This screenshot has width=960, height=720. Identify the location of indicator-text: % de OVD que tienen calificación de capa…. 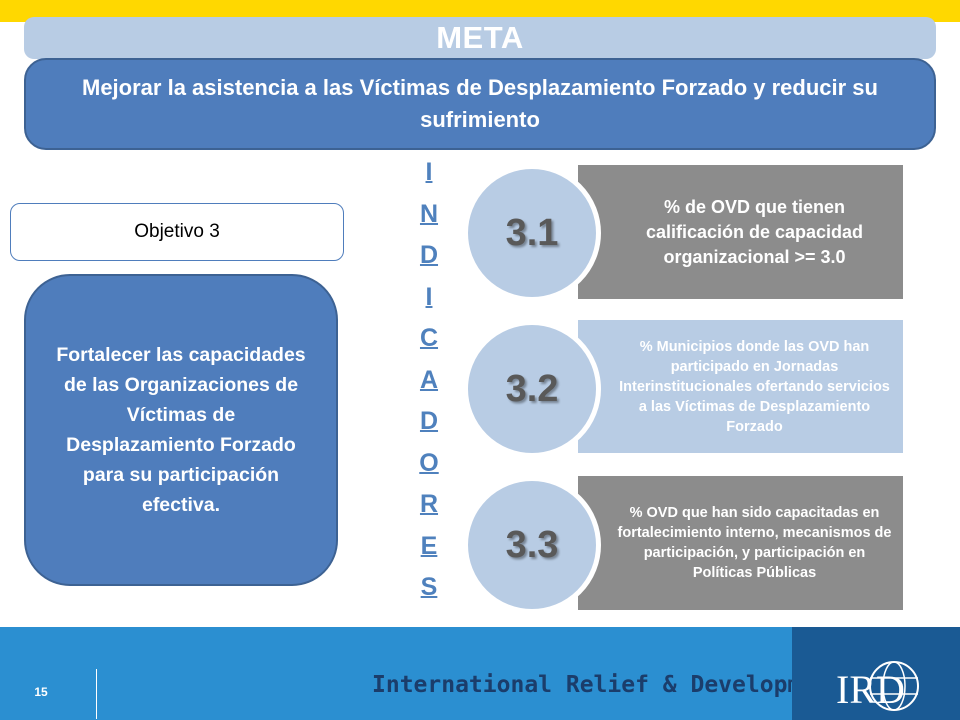
(754, 231).